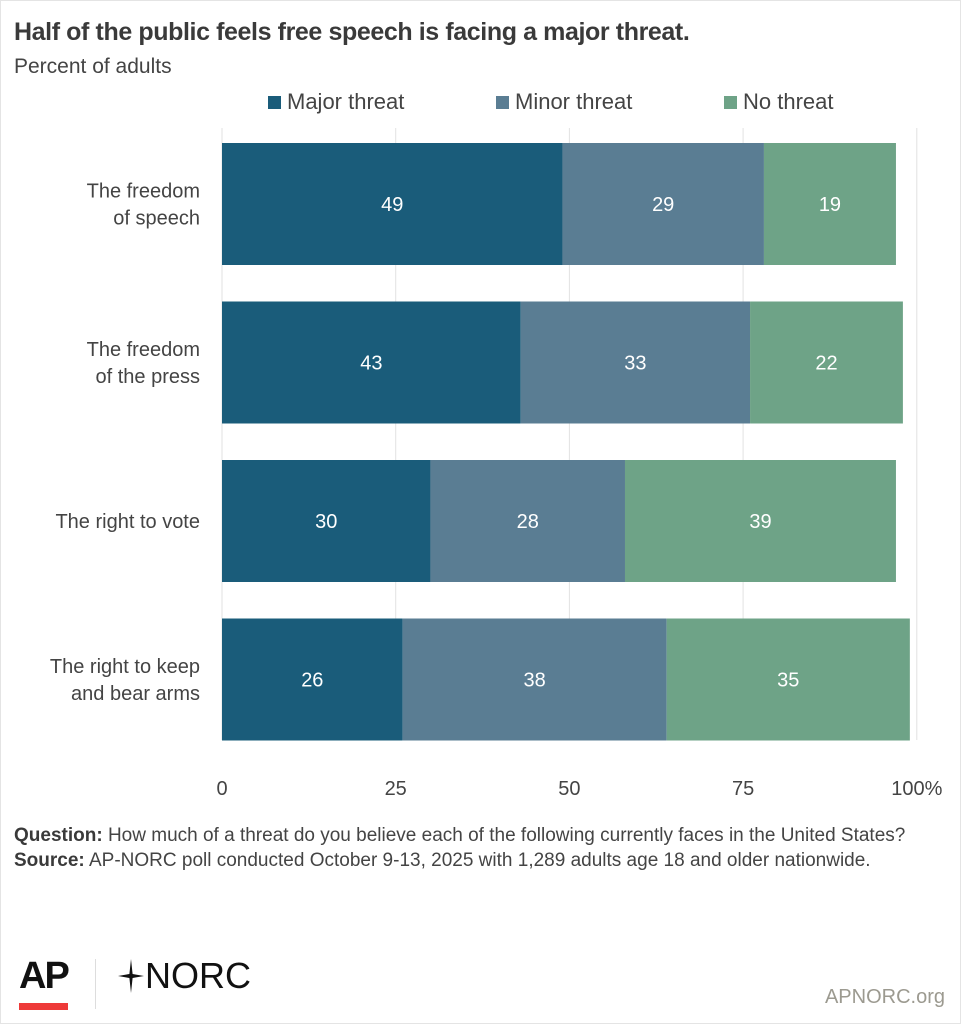  I want to click on data-label: 30, so click(326, 522).